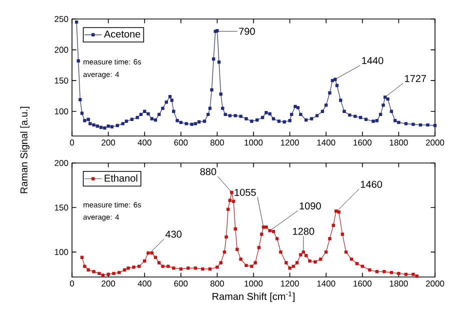 The image size is (469, 335). I want to click on annotation: 430, so click(173, 234).